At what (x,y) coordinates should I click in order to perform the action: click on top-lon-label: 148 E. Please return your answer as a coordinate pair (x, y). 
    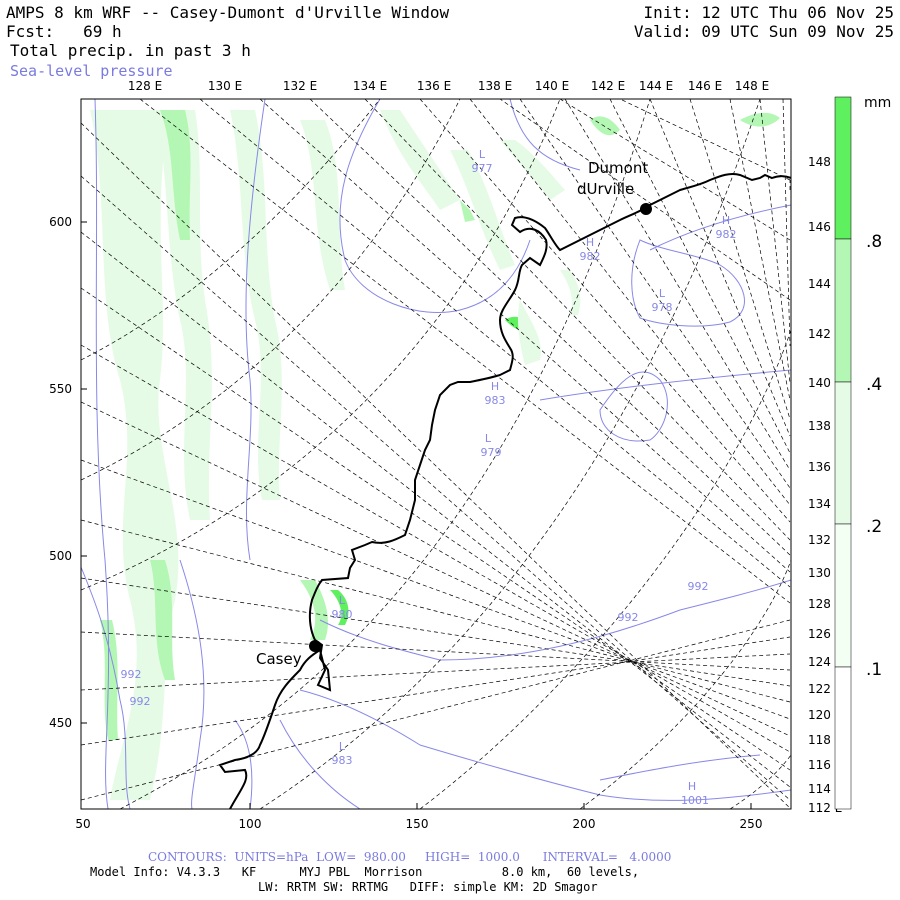
    Looking at the image, I should click on (752, 86).